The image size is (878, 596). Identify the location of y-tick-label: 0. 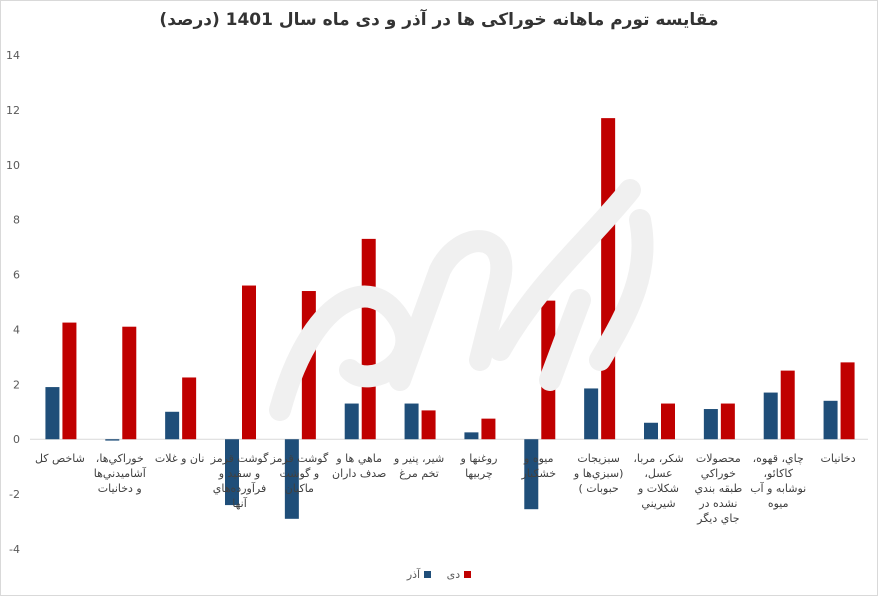
(16, 439).